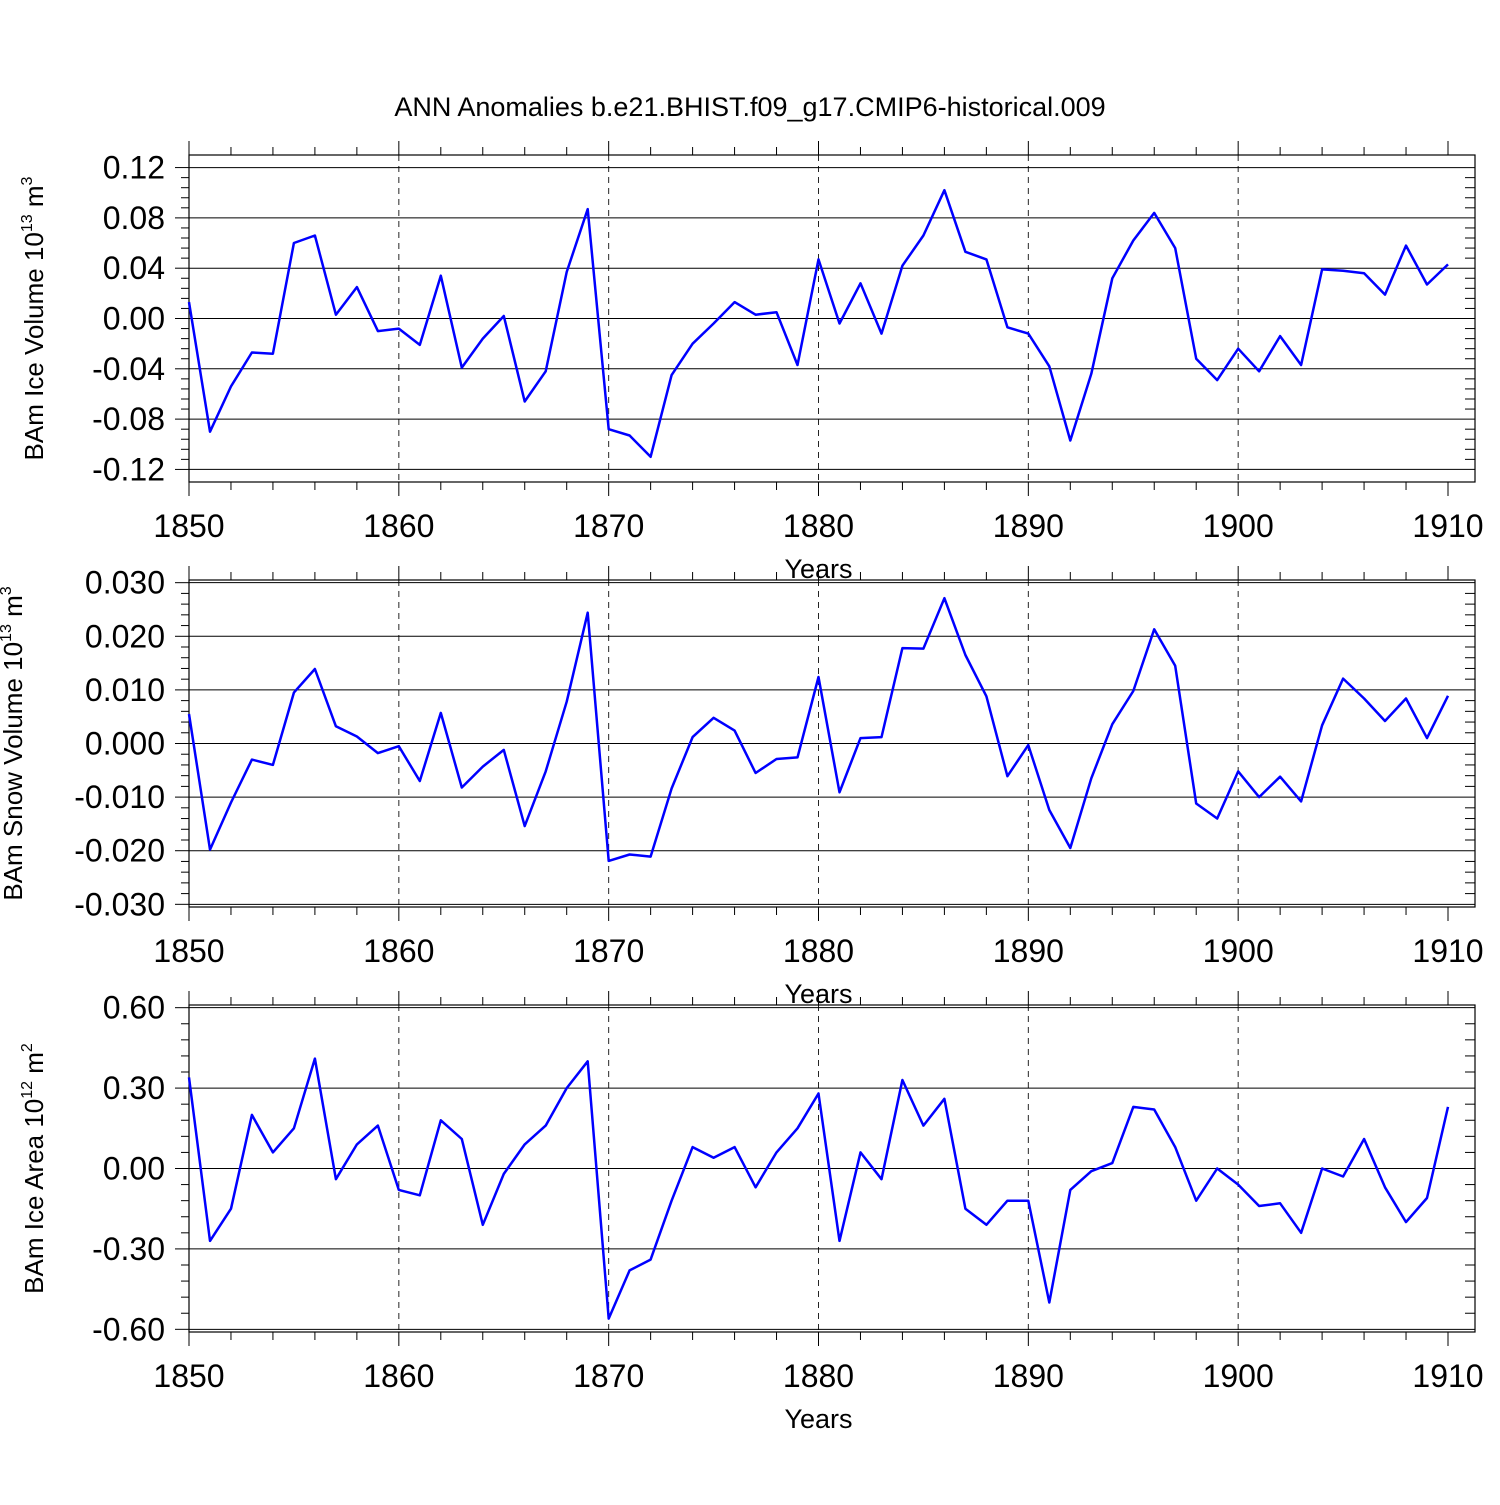 This screenshot has height=1505, width=1500. I want to click on x-tick-label: 1890, so click(1028, 1376).